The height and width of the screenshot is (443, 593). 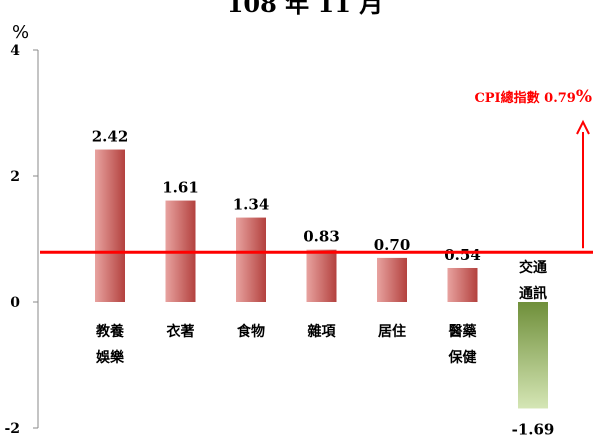 What do you see at coordinates (251, 331) in the screenshot?
I see `category-label: 食物` at bounding box center [251, 331].